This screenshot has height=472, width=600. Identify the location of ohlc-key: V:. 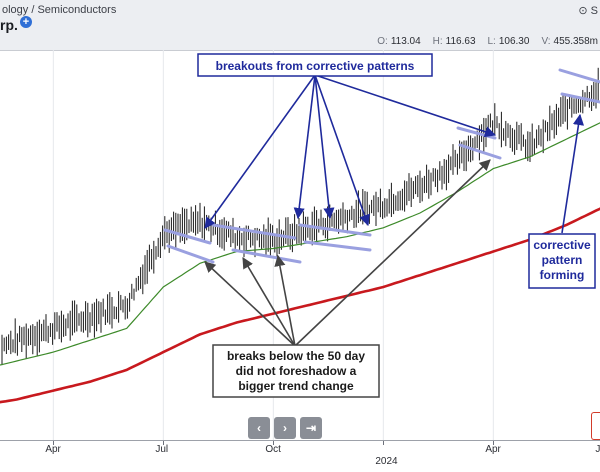
(546, 41).